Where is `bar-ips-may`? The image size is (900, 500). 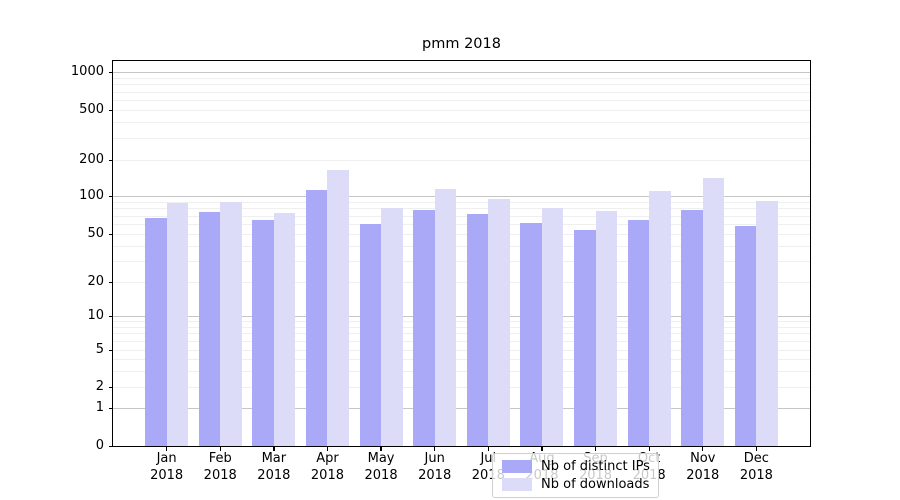
bar-ips-may is located at coordinates (370, 335).